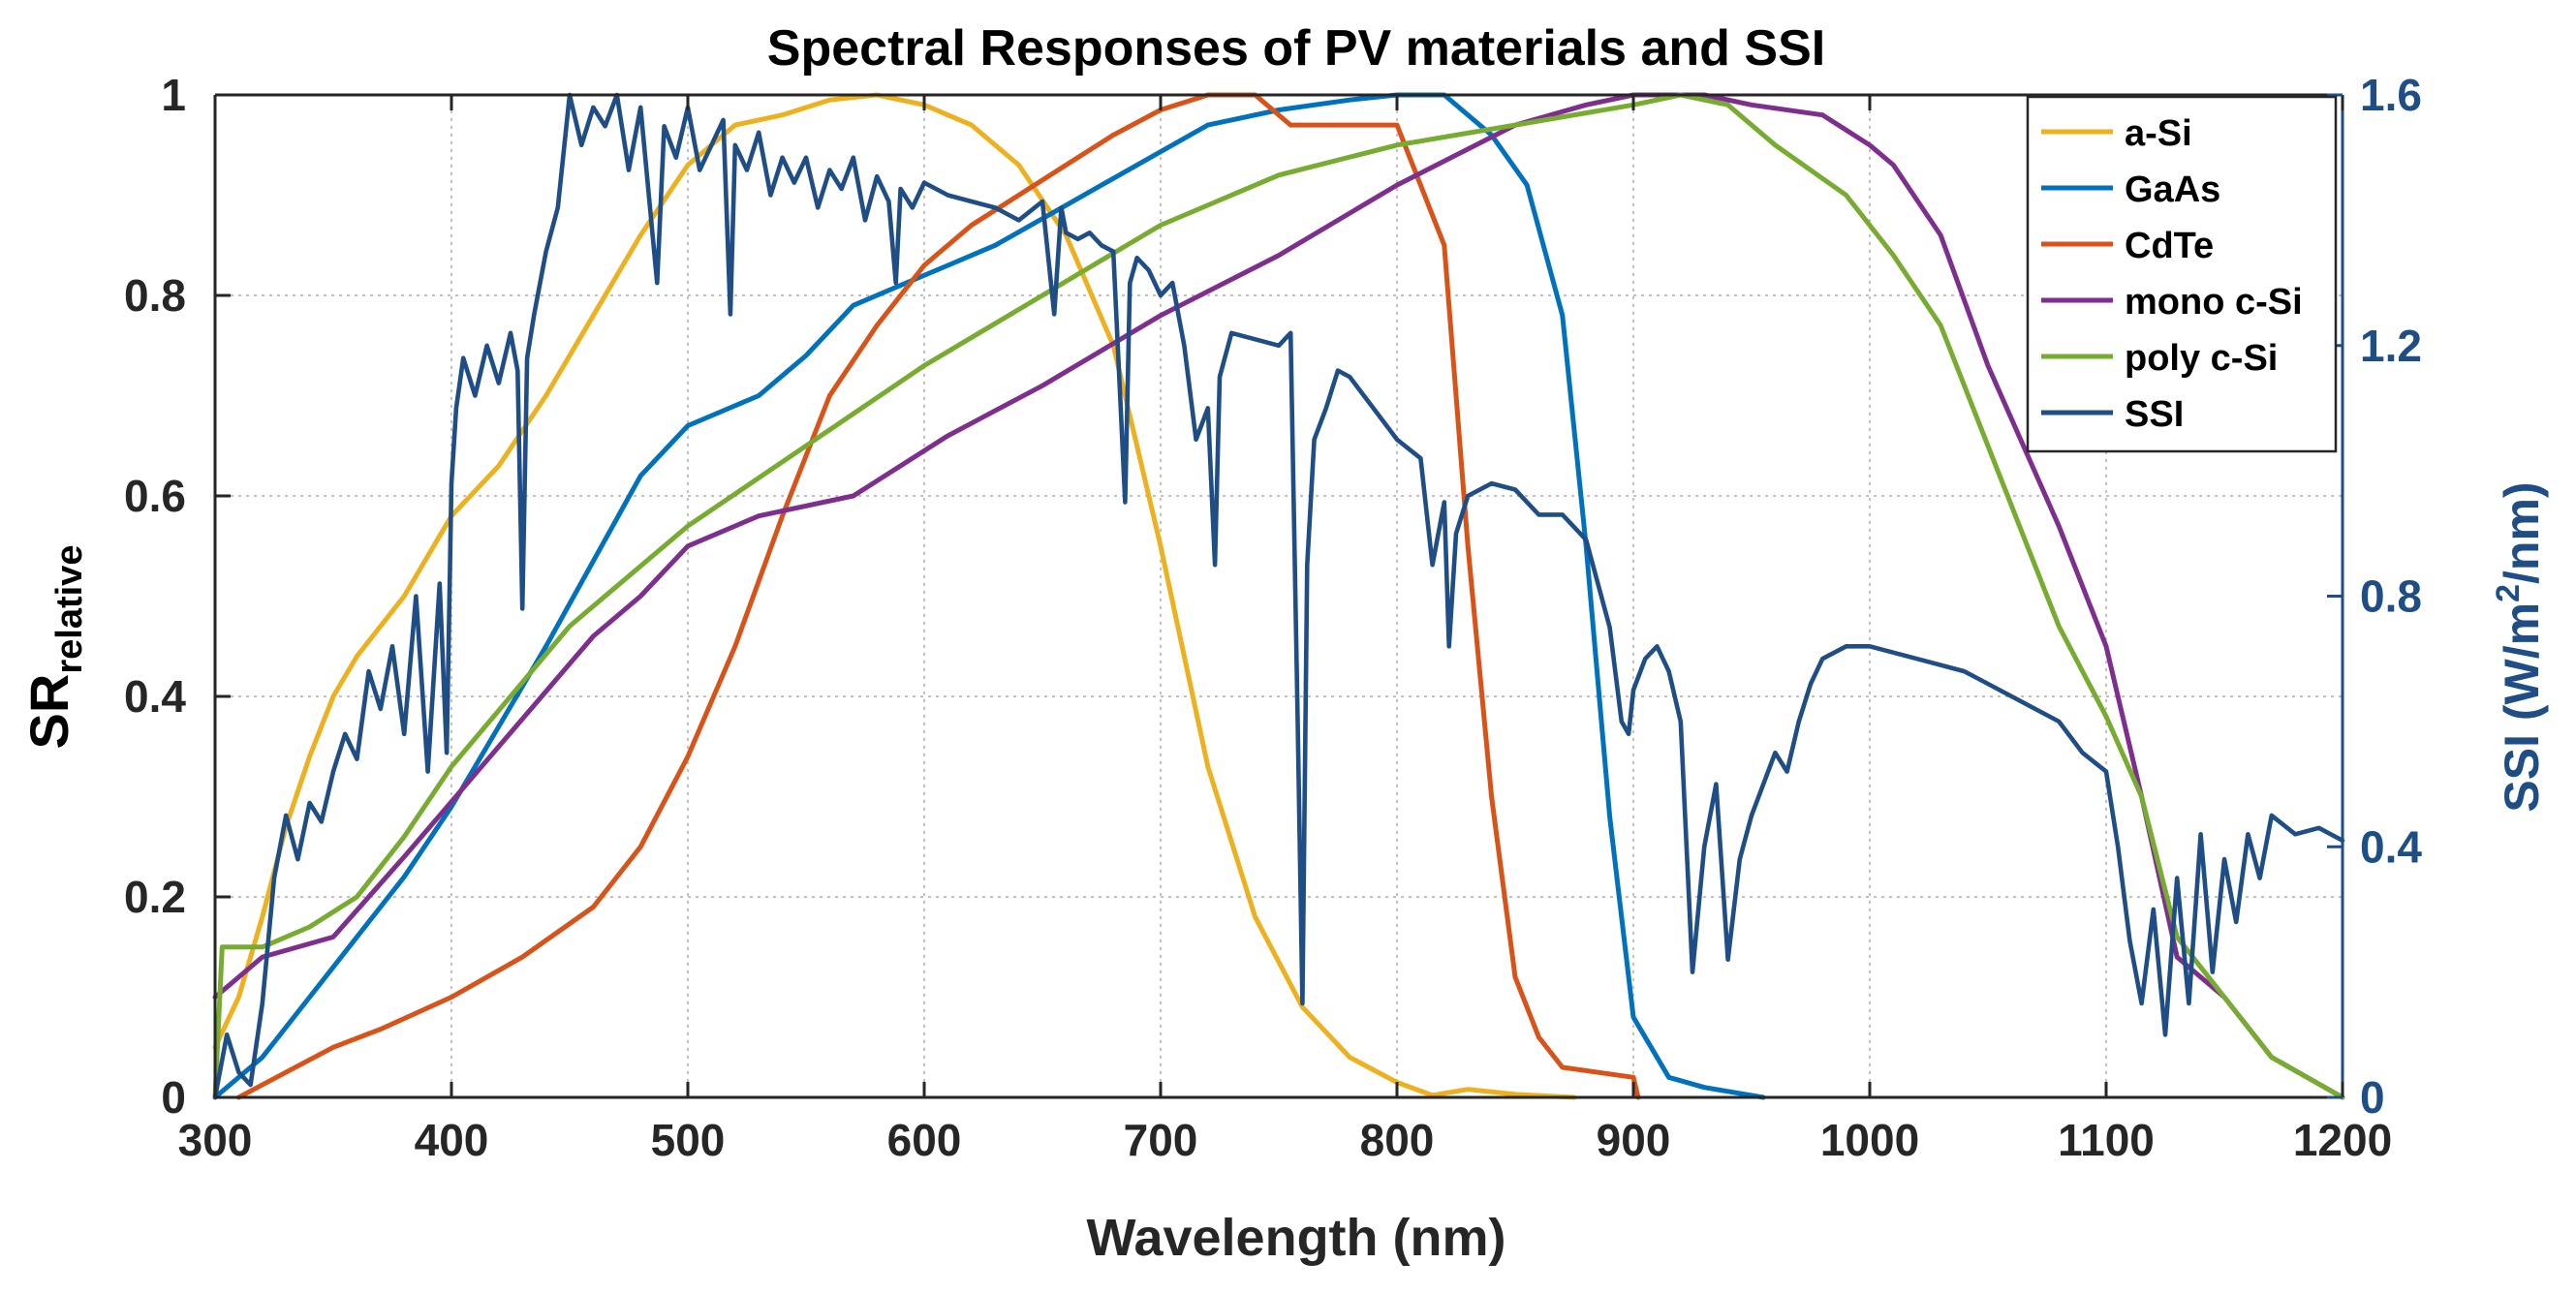 This screenshot has width=2576, height=1294. What do you see at coordinates (2172, 189) in the screenshot?
I see `legend-label: GaAs` at bounding box center [2172, 189].